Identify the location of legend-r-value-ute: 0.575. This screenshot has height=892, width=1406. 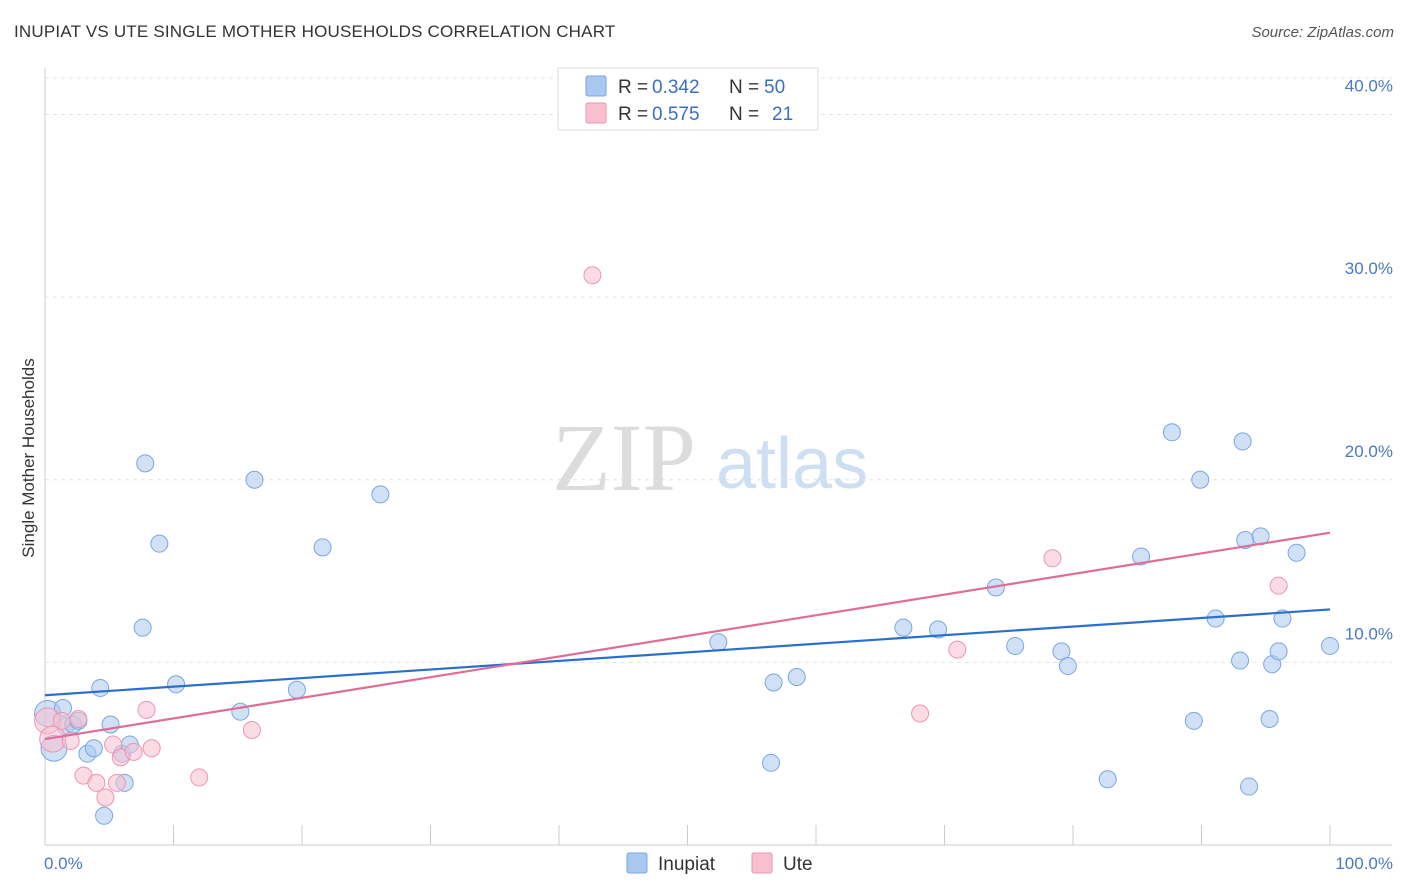
(676, 114).